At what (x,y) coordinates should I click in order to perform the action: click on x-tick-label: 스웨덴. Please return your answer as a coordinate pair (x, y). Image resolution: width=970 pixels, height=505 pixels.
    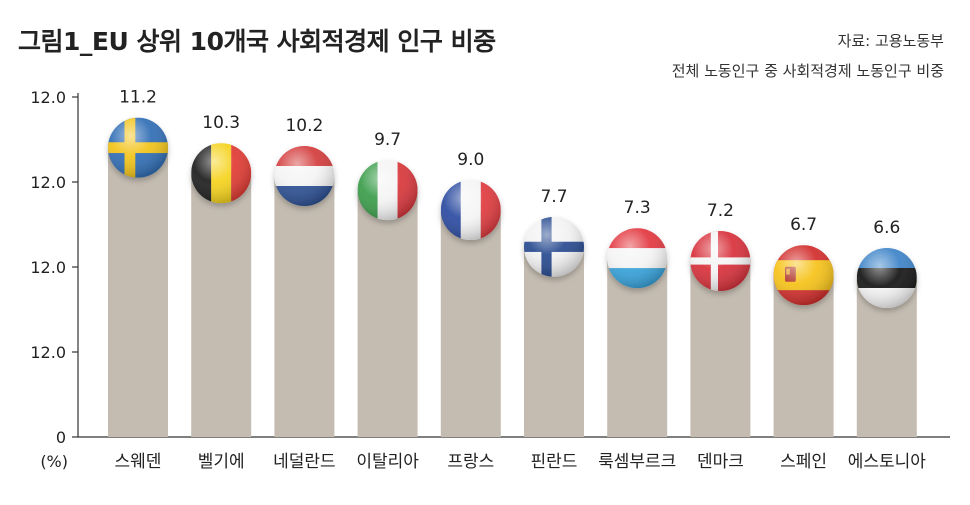
    Looking at the image, I should click on (138, 462).